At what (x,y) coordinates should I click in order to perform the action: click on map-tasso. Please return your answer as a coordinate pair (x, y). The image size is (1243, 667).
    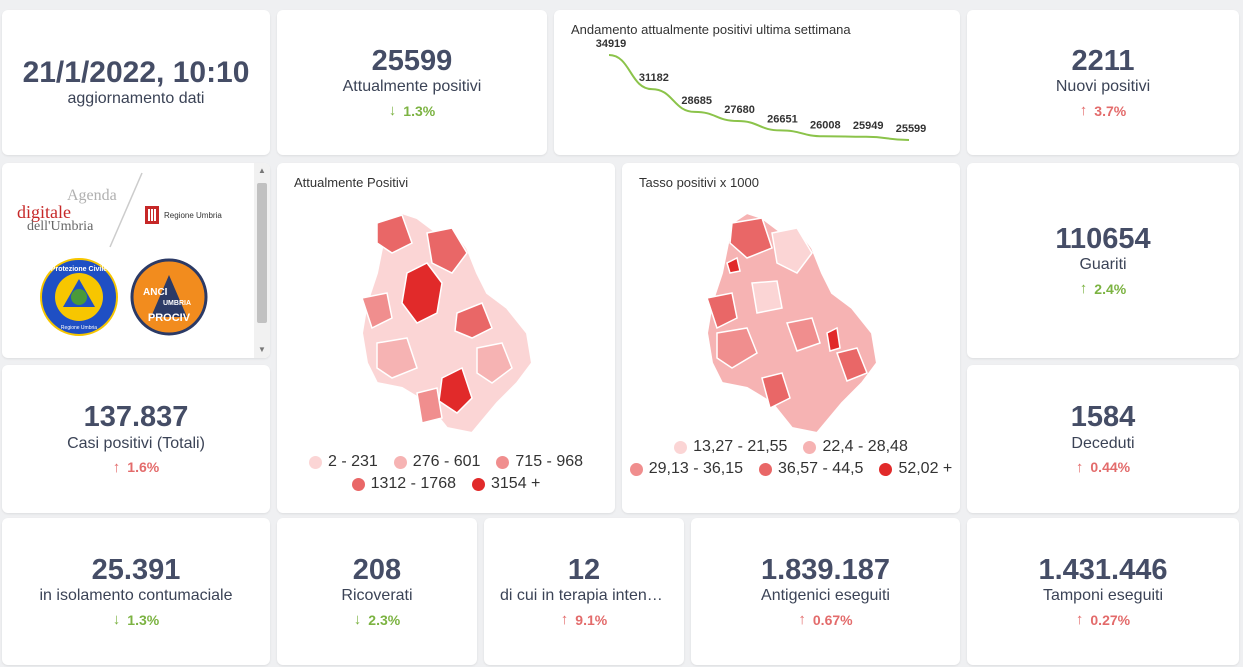
    Looking at the image, I should click on (792, 323).